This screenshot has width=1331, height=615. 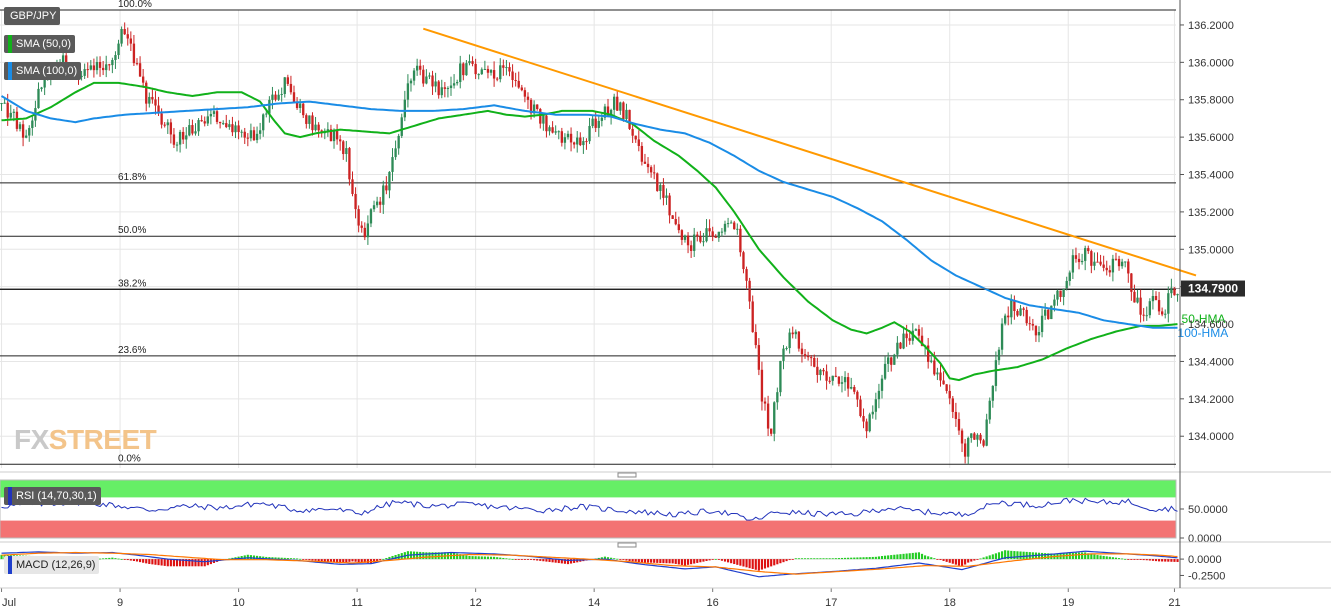 I want to click on rsi-overbought-zone, so click(x=588, y=489).